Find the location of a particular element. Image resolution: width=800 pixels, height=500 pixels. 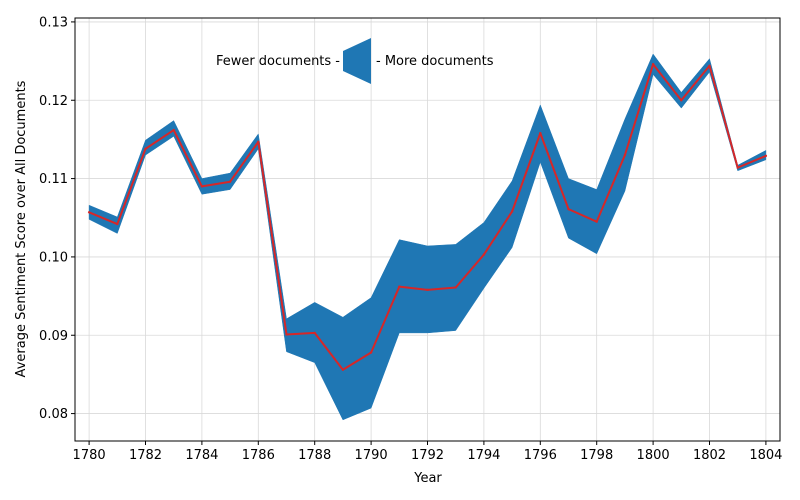

x-tick-label-1784: 1784 is located at coordinates (201, 455).